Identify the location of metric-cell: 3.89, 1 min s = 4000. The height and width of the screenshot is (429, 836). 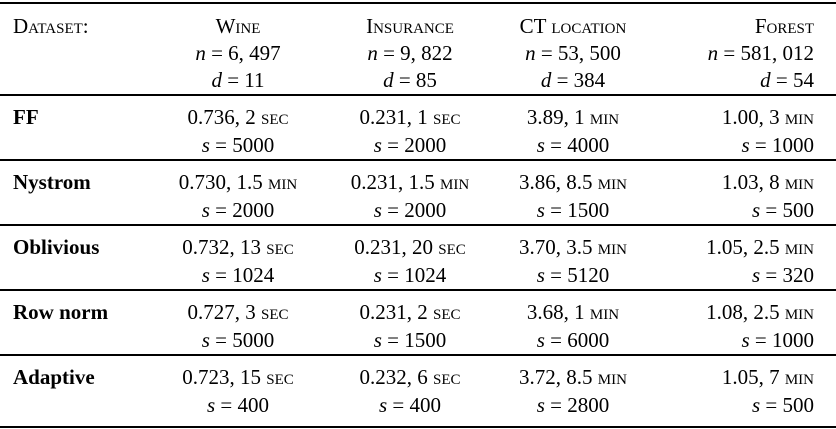
(573, 127).